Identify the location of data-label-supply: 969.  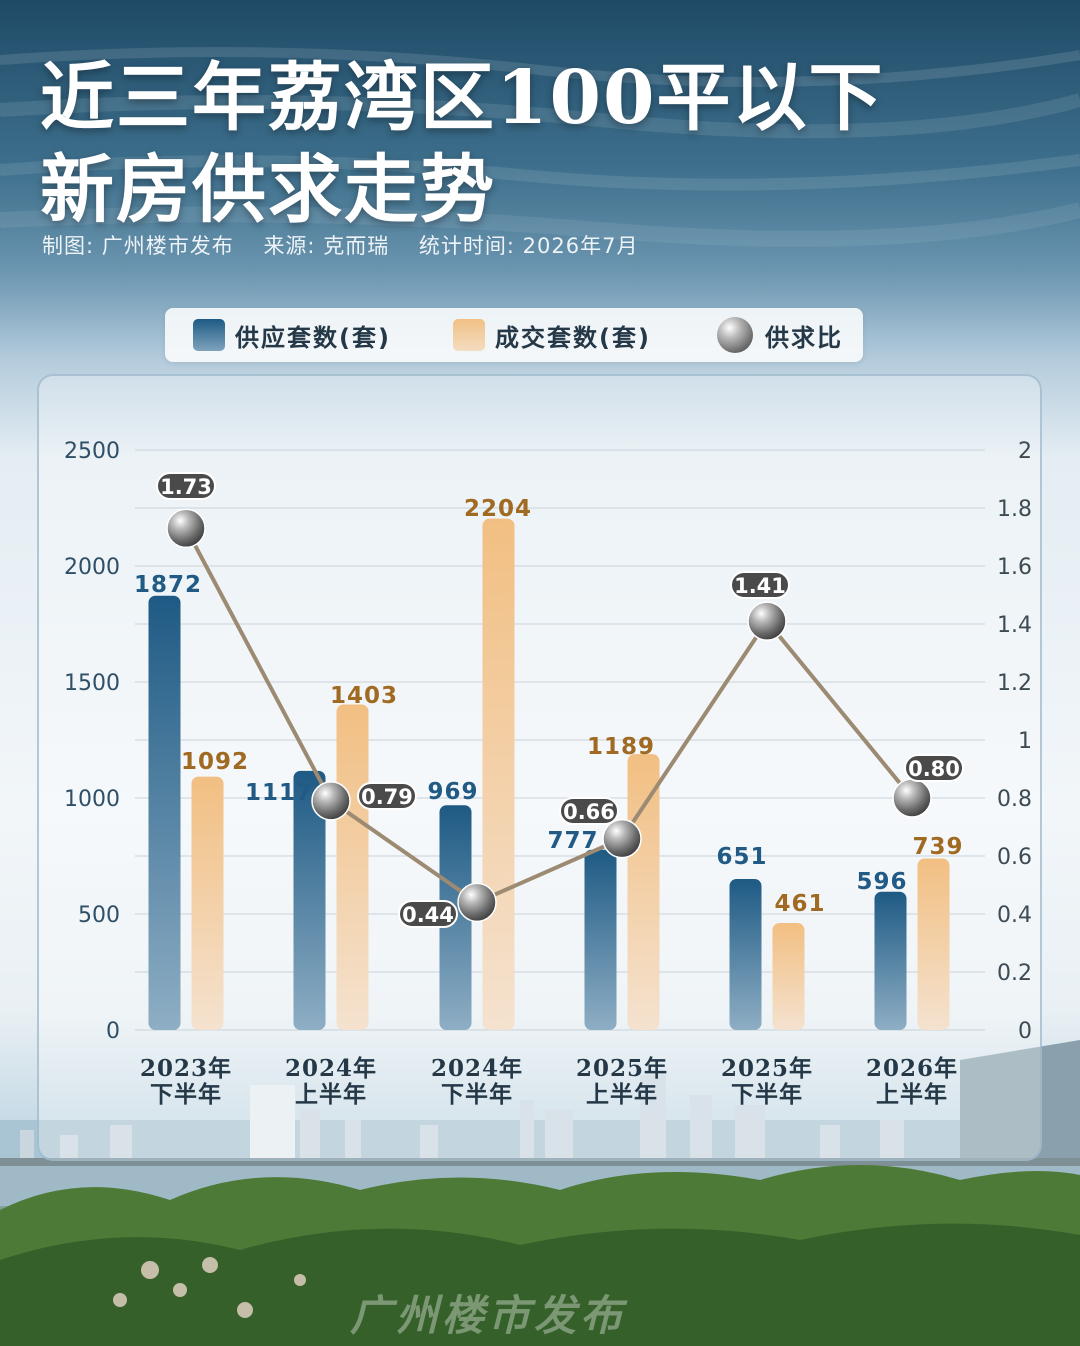
(452, 792).